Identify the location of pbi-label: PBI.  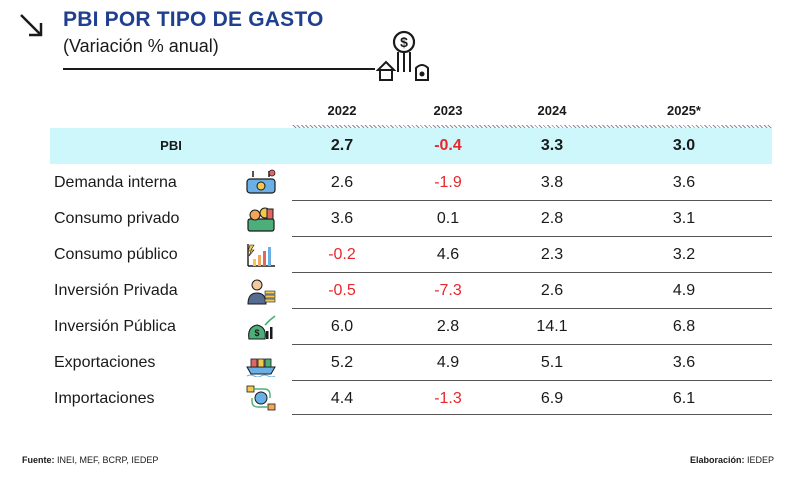
(171, 145).